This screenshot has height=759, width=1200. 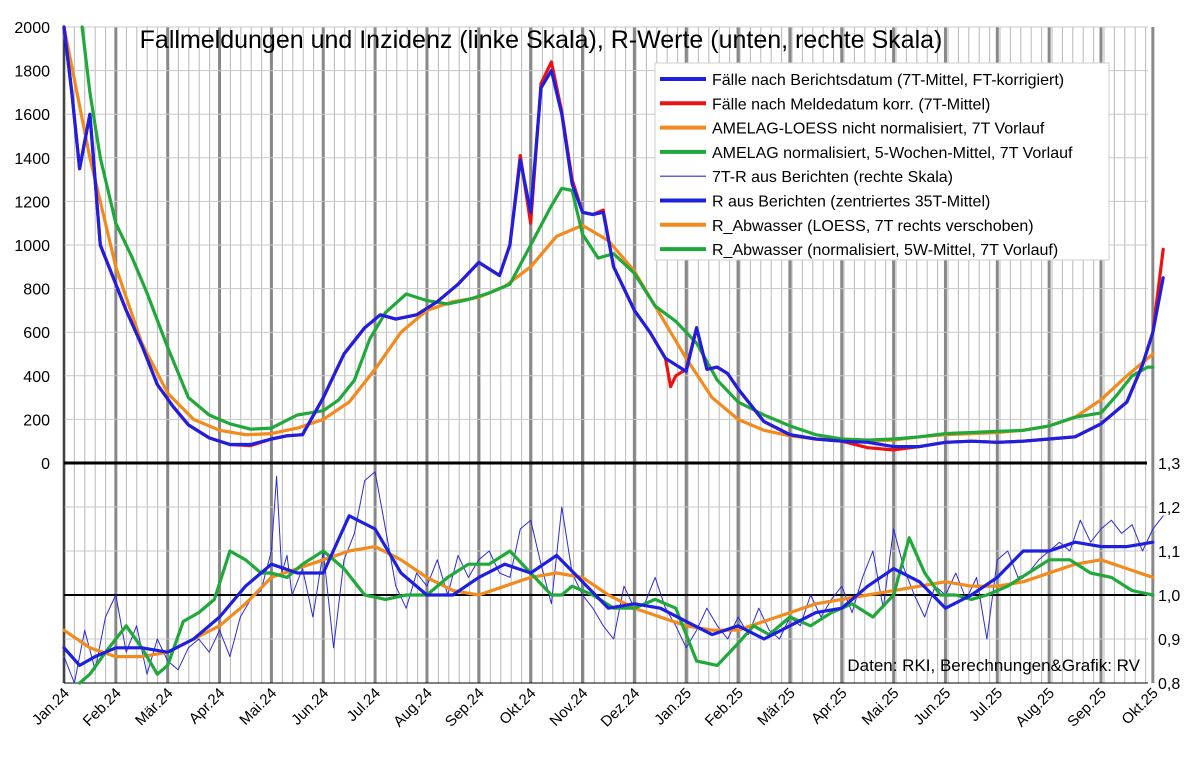 I want to click on series-line-r-abwasser-loess, so click(x=608, y=602).